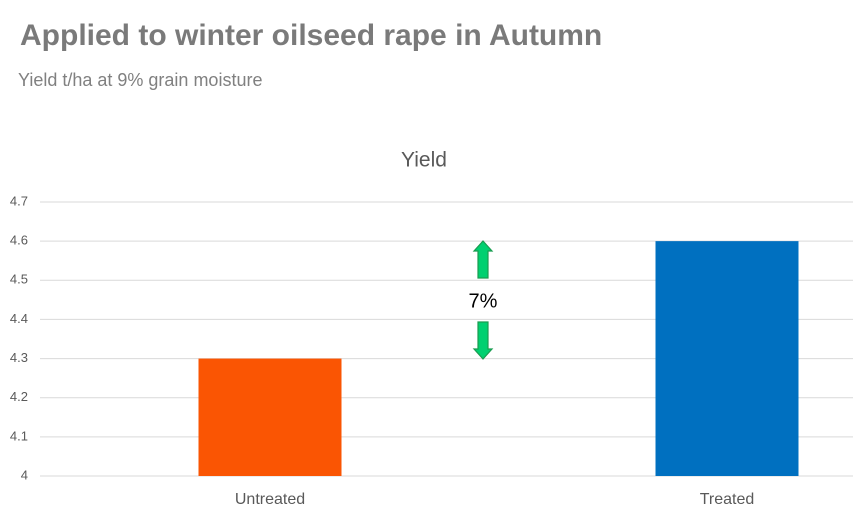 Image resolution: width=853 pixels, height=517 pixels. What do you see at coordinates (19, 357) in the screenshot?
I see `y-tick-label: 4.3` at bounding box center [19, 357].